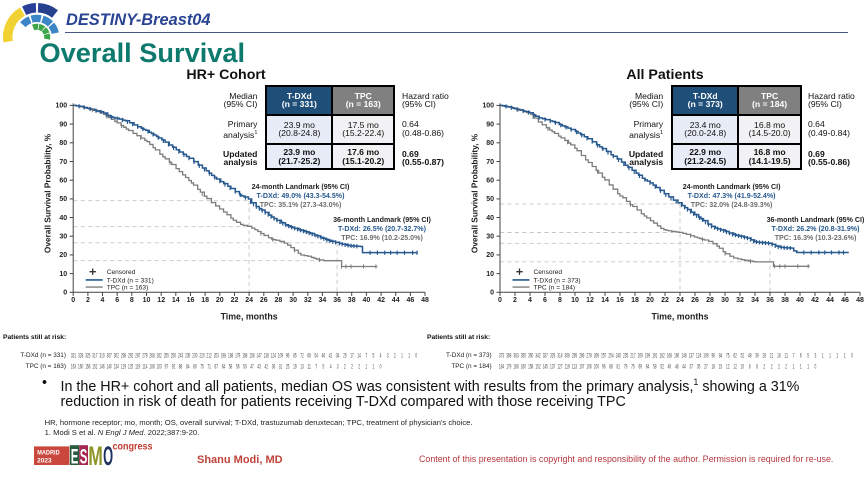  I want to click on svg-text: 298, so click(124, 356).